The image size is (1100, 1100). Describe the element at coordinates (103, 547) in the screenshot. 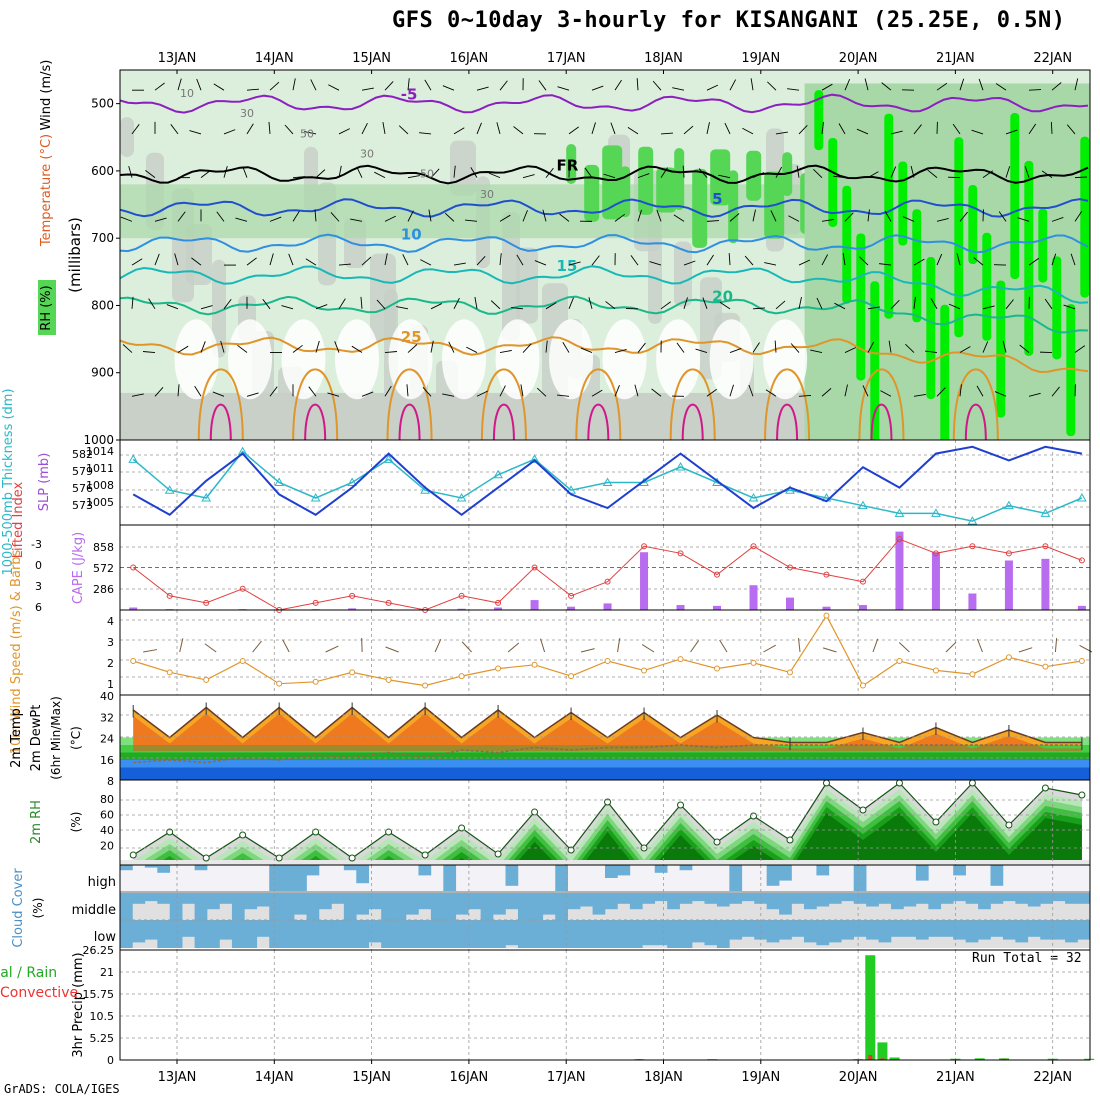

I see `cape-tick-label: 858` at that location.